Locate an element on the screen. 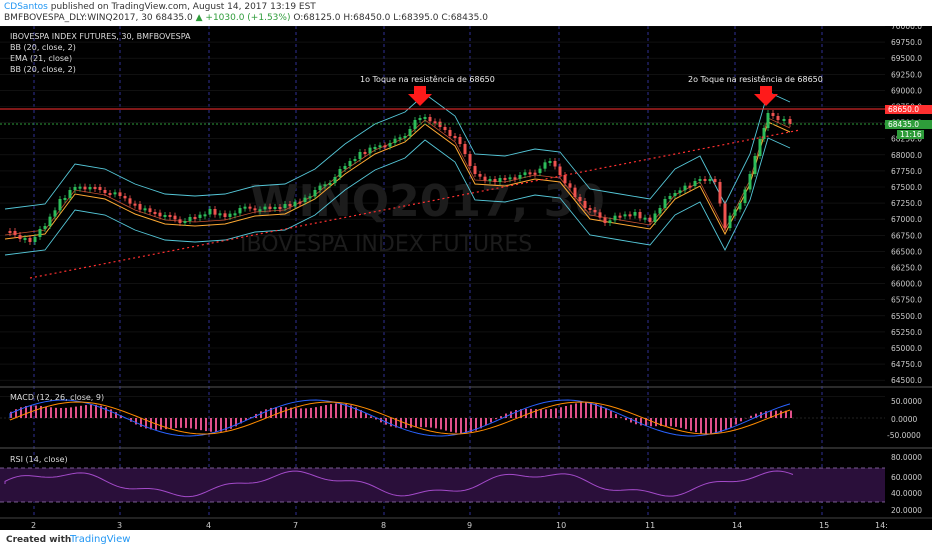 This screenshot has height=550, width=932. price-axis-tick: 67500.0 is located at coordinates (906, 187).